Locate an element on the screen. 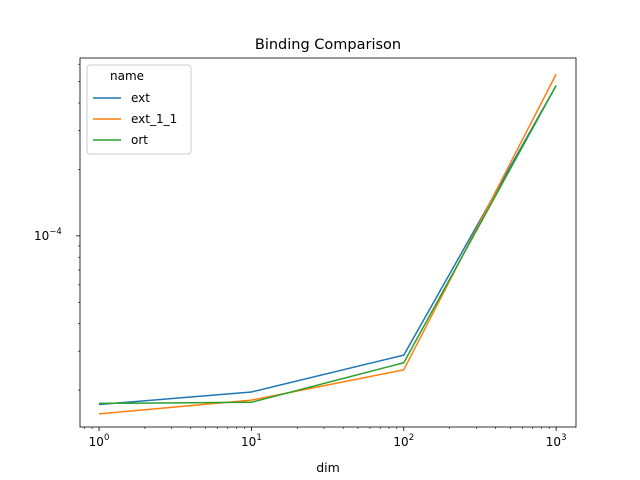 This screenshot has height=480, width=640. legend-label-ort: ort is located at coordinates (139, 140).